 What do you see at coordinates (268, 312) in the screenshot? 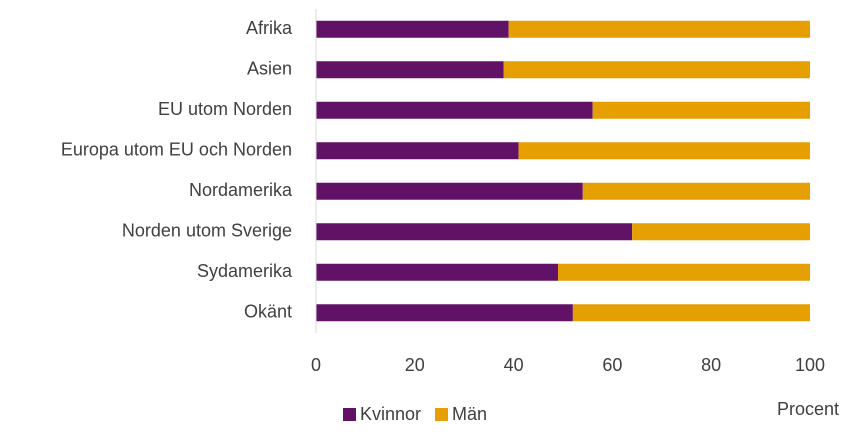
I see `y-tick-label: Okänt` at bounding box center [268, 312].